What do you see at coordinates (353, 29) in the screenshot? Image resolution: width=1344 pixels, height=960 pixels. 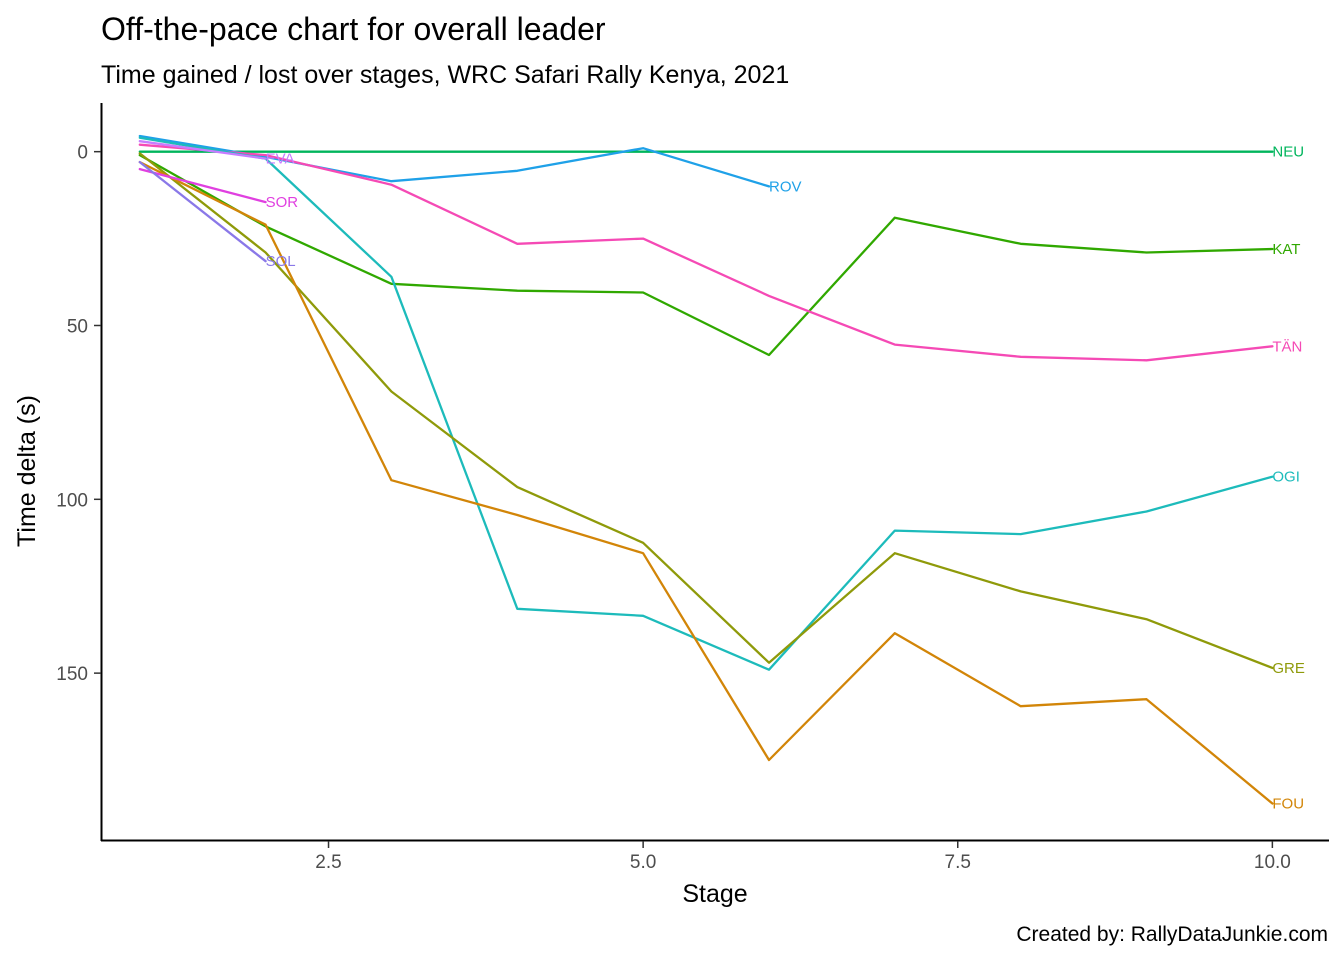 I see `chart-title: Off-the-pace chart for overall leader` at bounding box center [353, 29].